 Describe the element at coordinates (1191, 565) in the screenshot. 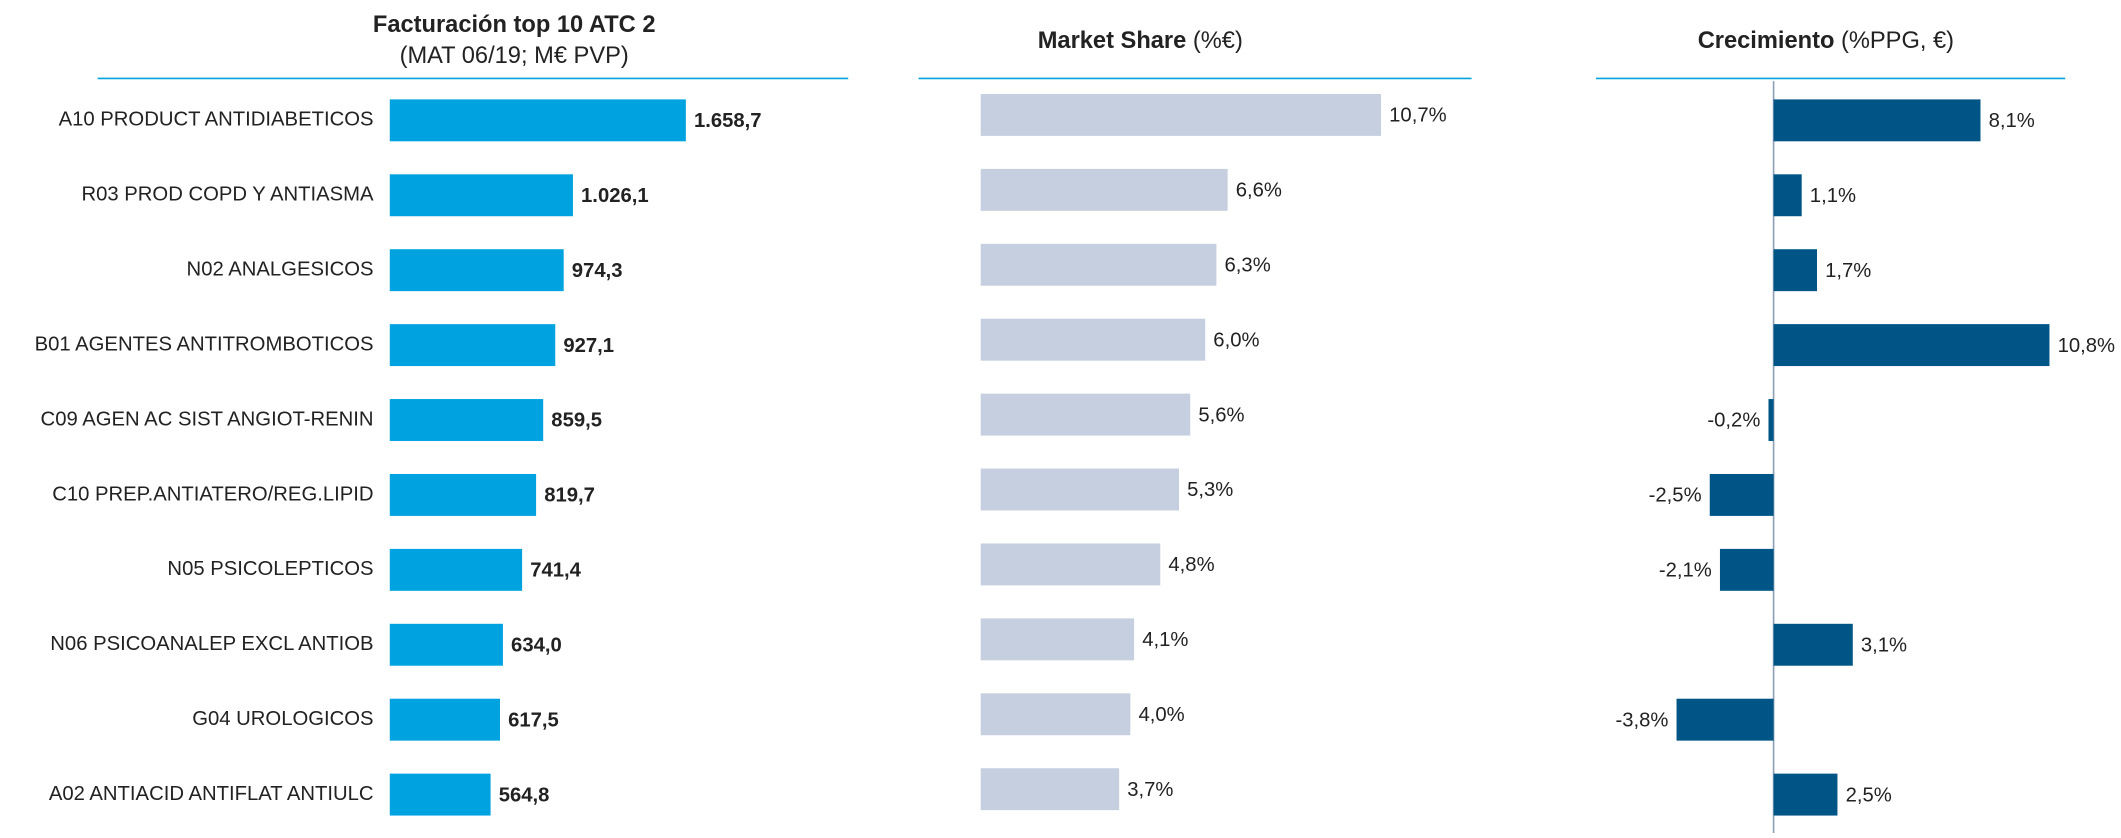

I see `value-label: 4,8%` at that location.